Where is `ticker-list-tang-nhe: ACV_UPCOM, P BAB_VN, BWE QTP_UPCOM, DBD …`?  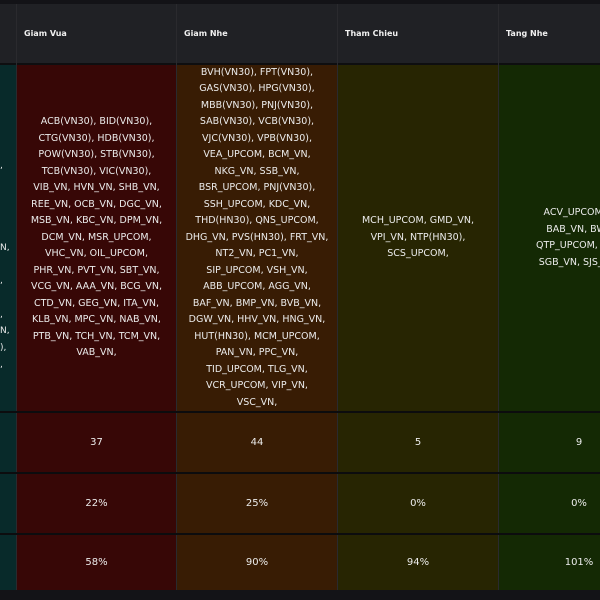
ticker-list-tang-nhe: ACV_UPCOM, P BAB_VN, BWE QTP_UPCOM, DBD … is located at coordinates (549, 238).